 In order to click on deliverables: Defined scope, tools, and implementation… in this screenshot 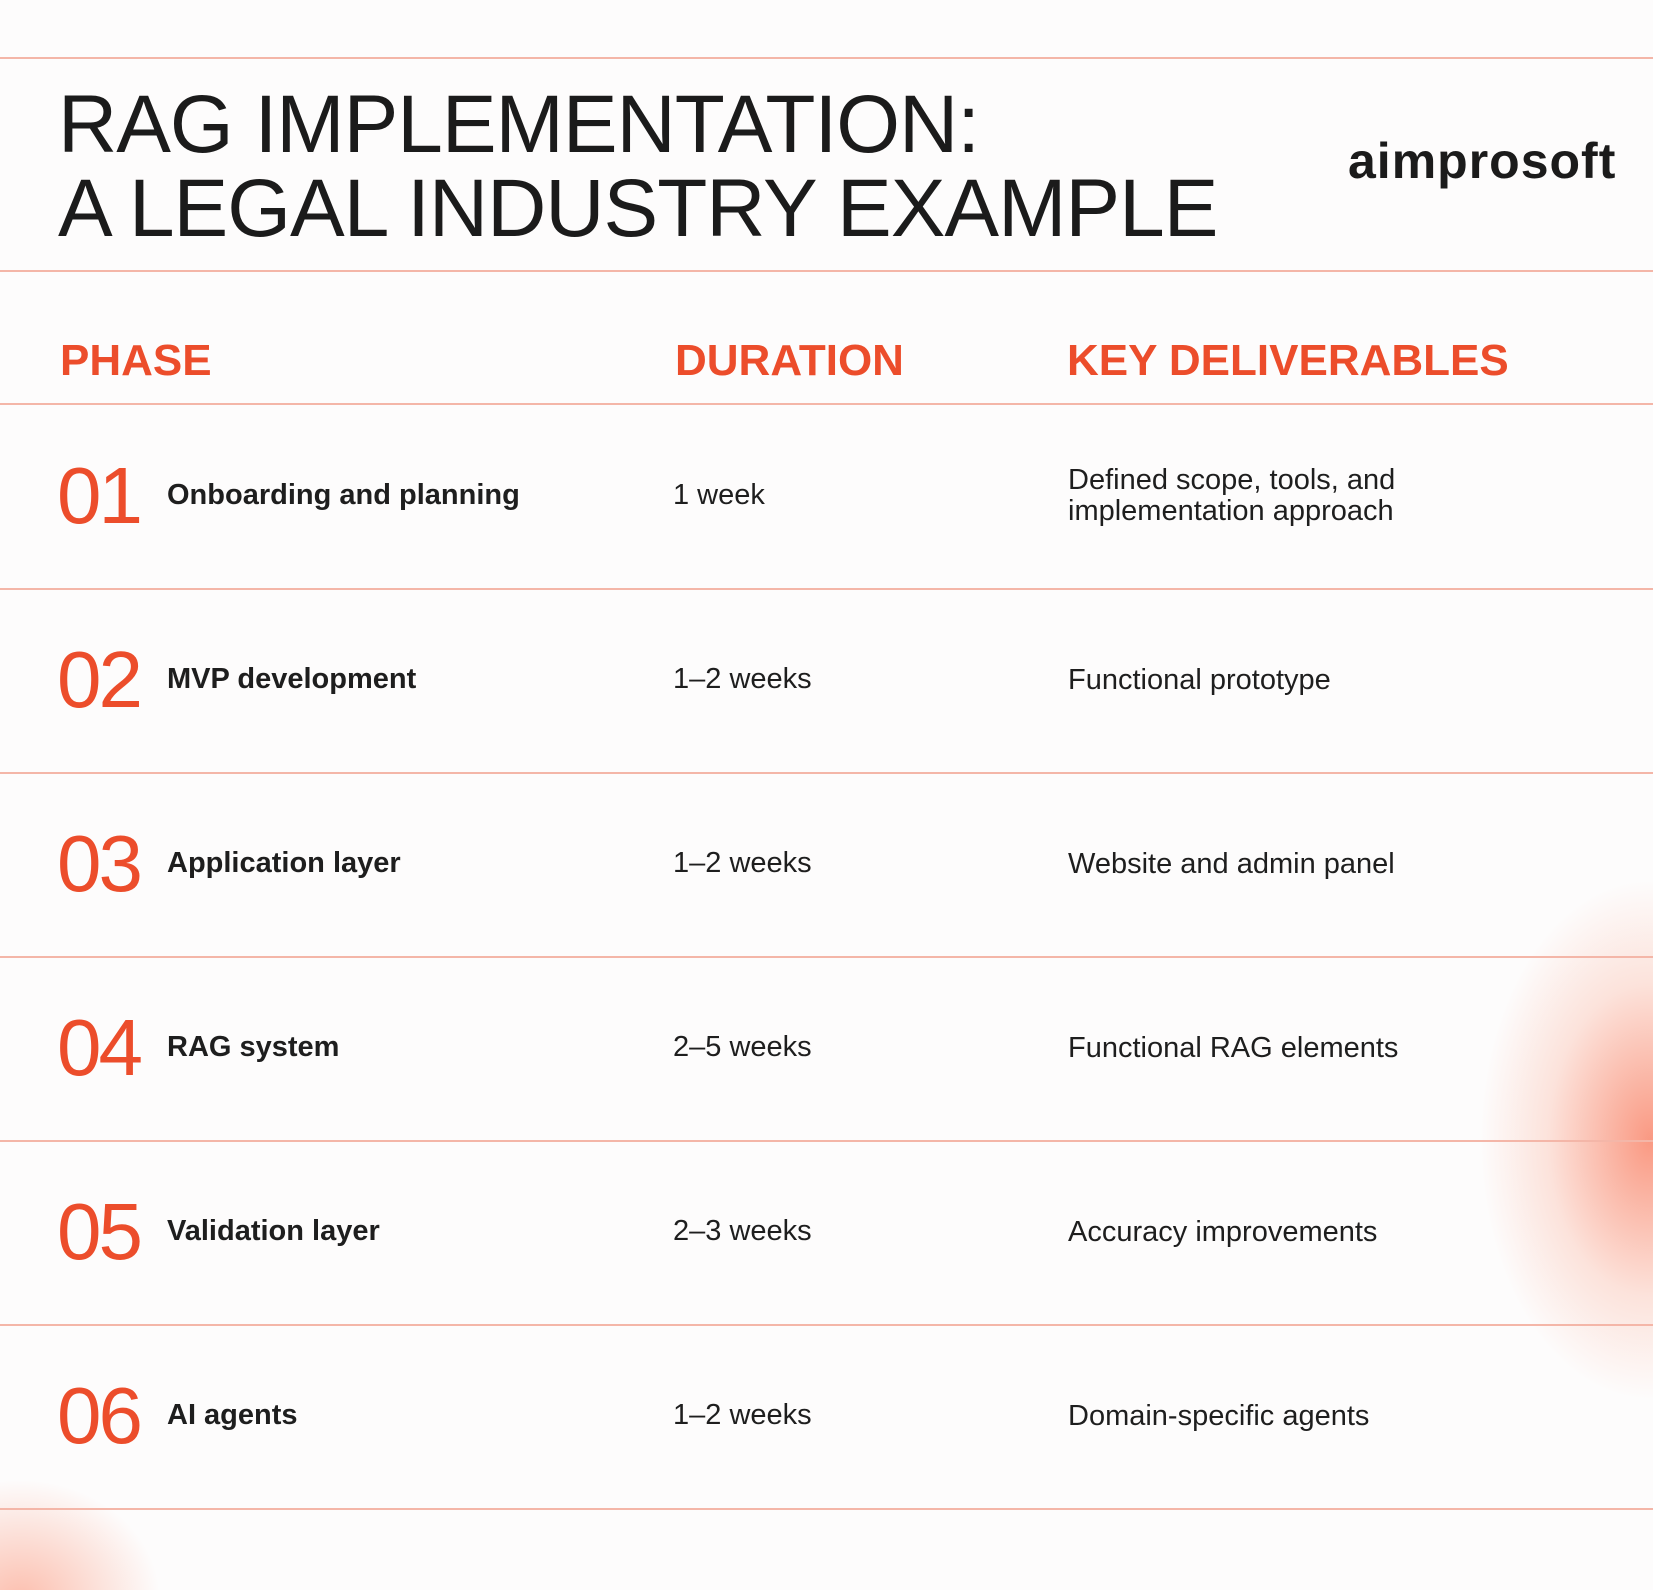, I will do `click(1232, 495)`.